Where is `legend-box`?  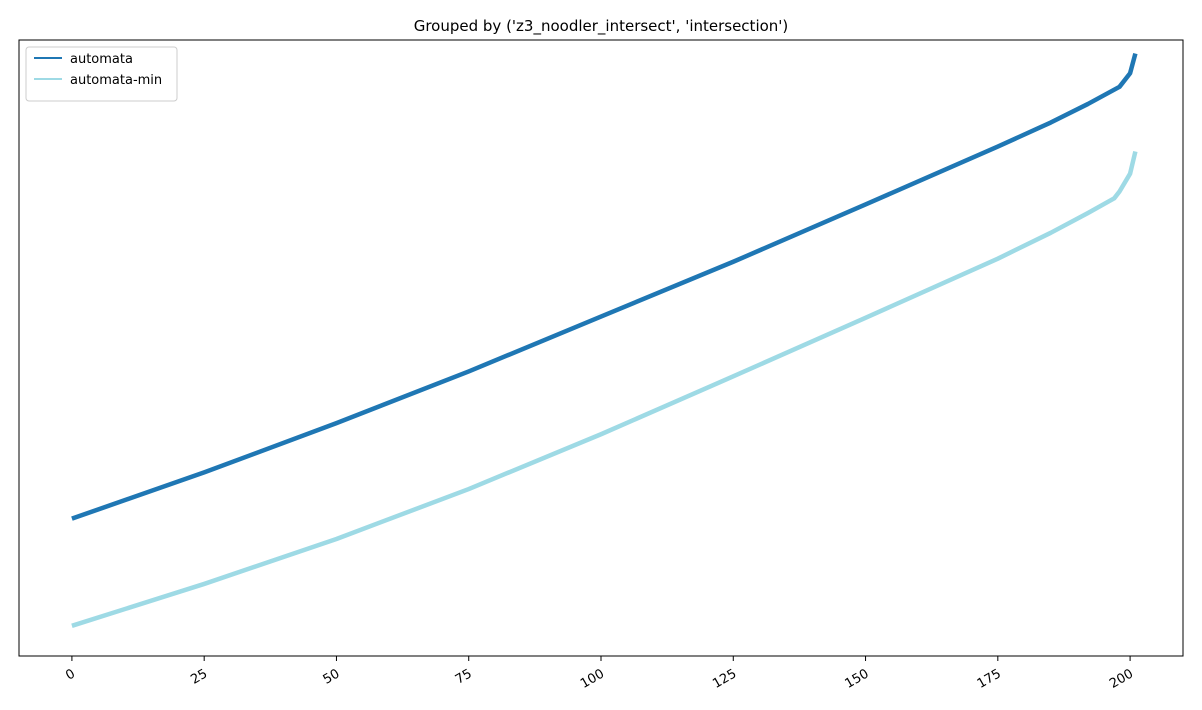
legend-box is located at coordinates (101, 74).